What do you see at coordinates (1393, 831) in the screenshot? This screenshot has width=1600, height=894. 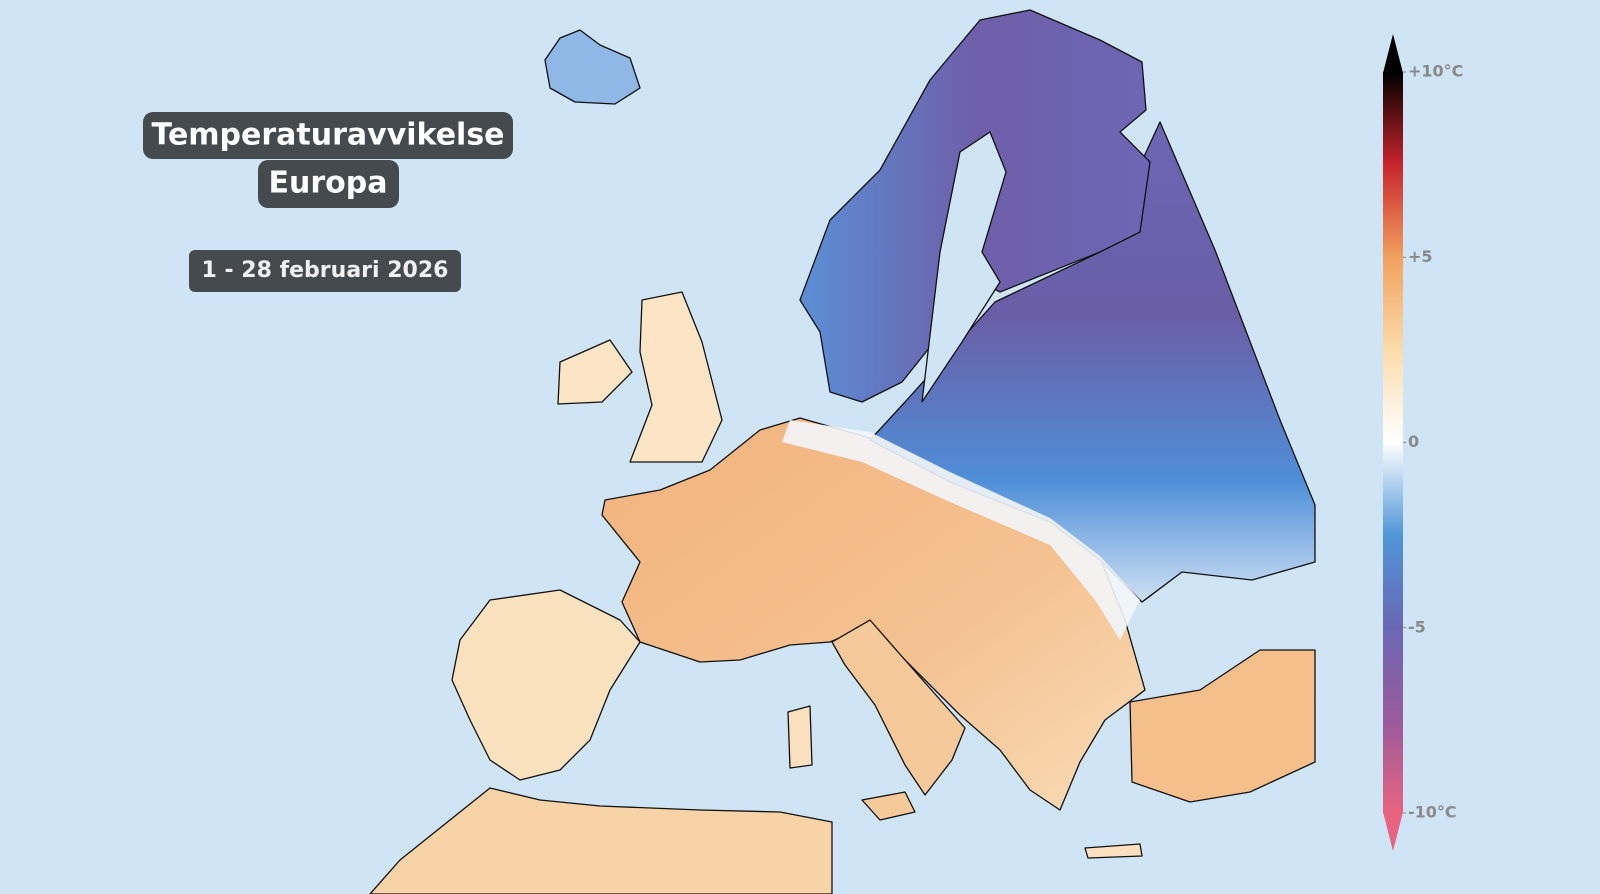 I see `colorbar-extend-min` at bounding box center [1393, 831].